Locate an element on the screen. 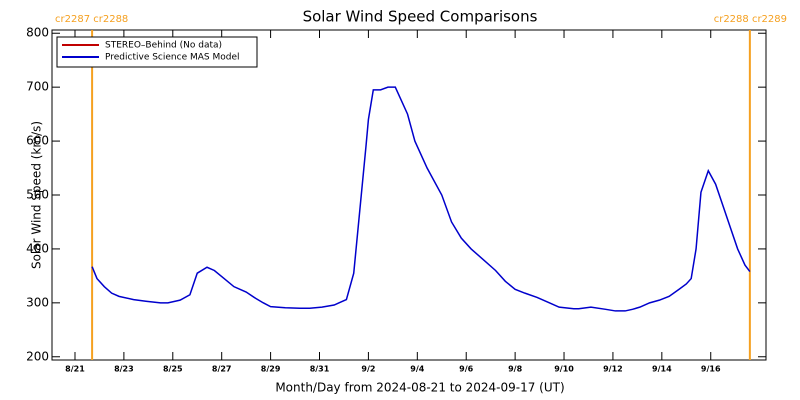 The width and height of the screenshot is (800, 400). x-tick-label: 8/21 is located at coordinates (75, 369).